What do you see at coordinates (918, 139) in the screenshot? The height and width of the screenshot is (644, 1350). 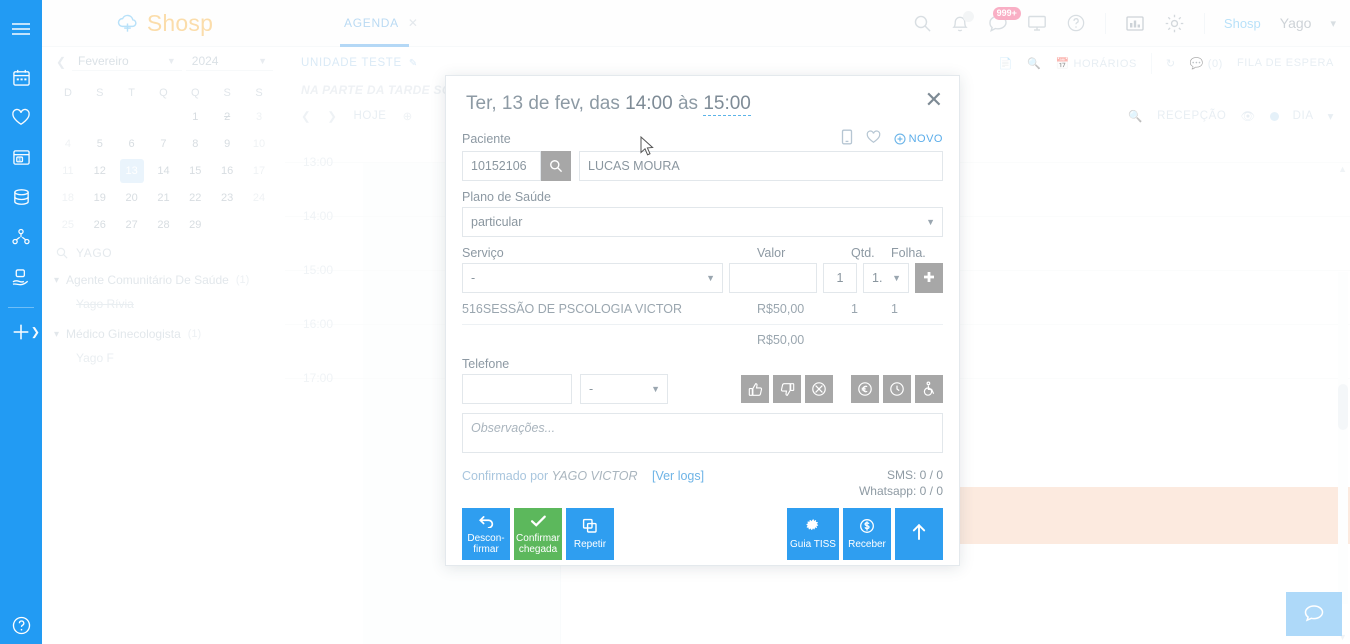 I see `novo-patient-button: NOVO` at bounding box center [918, 139].